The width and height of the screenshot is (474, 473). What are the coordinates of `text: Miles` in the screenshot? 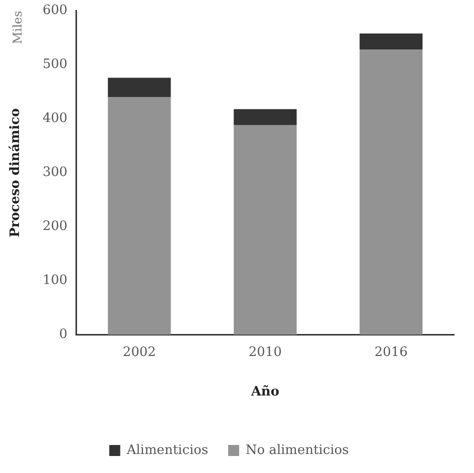 It's located at (17, 27).